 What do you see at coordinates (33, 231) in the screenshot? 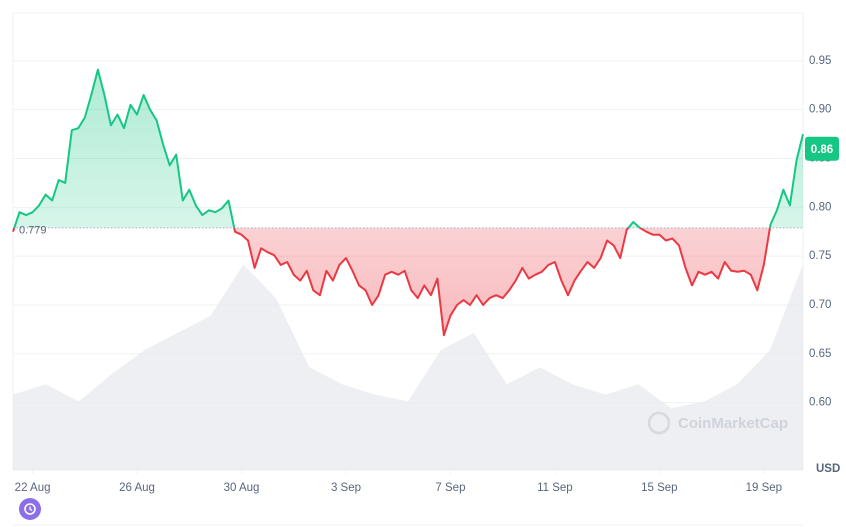
I see `baseline-label: 0.779` at bounding box center [33, 231].